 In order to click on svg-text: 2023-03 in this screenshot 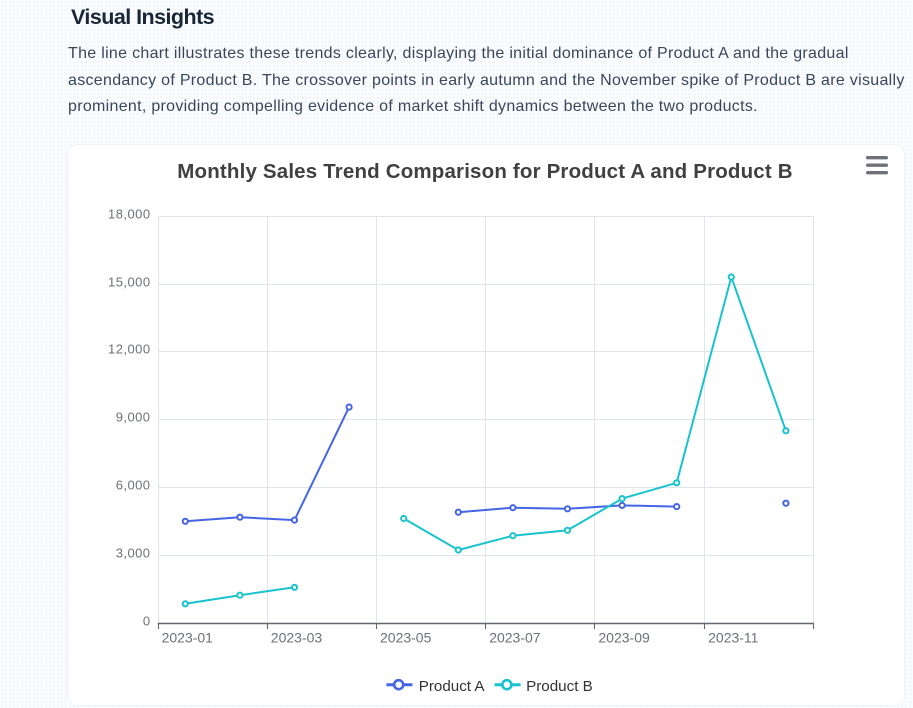, I will do `click(297, 638)`.